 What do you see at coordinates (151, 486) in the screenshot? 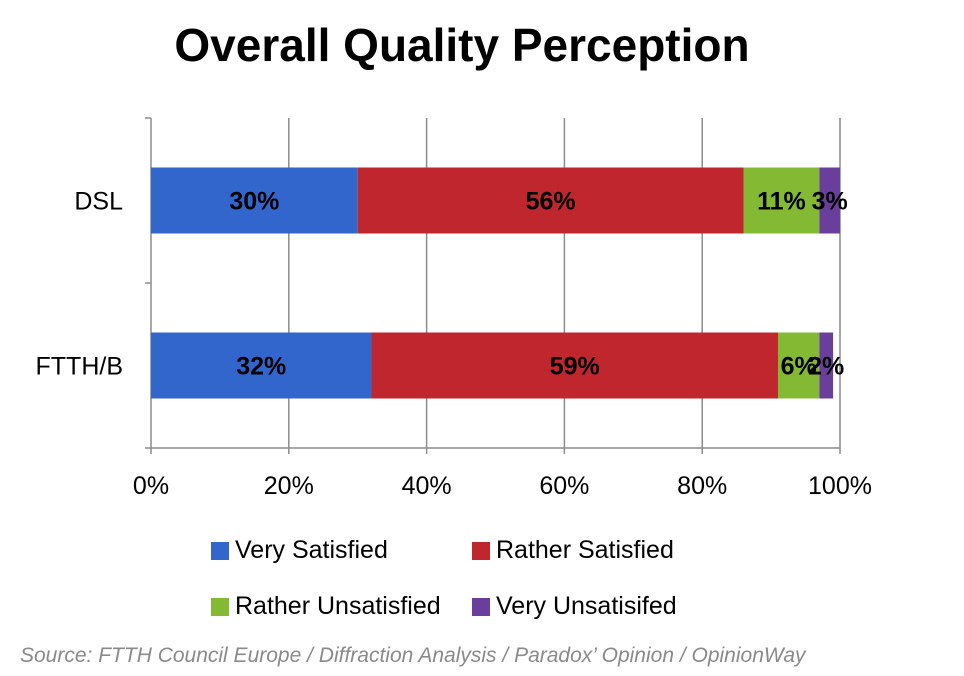
I see `x-tick-label: 0%` at bounding box center [151, 486].